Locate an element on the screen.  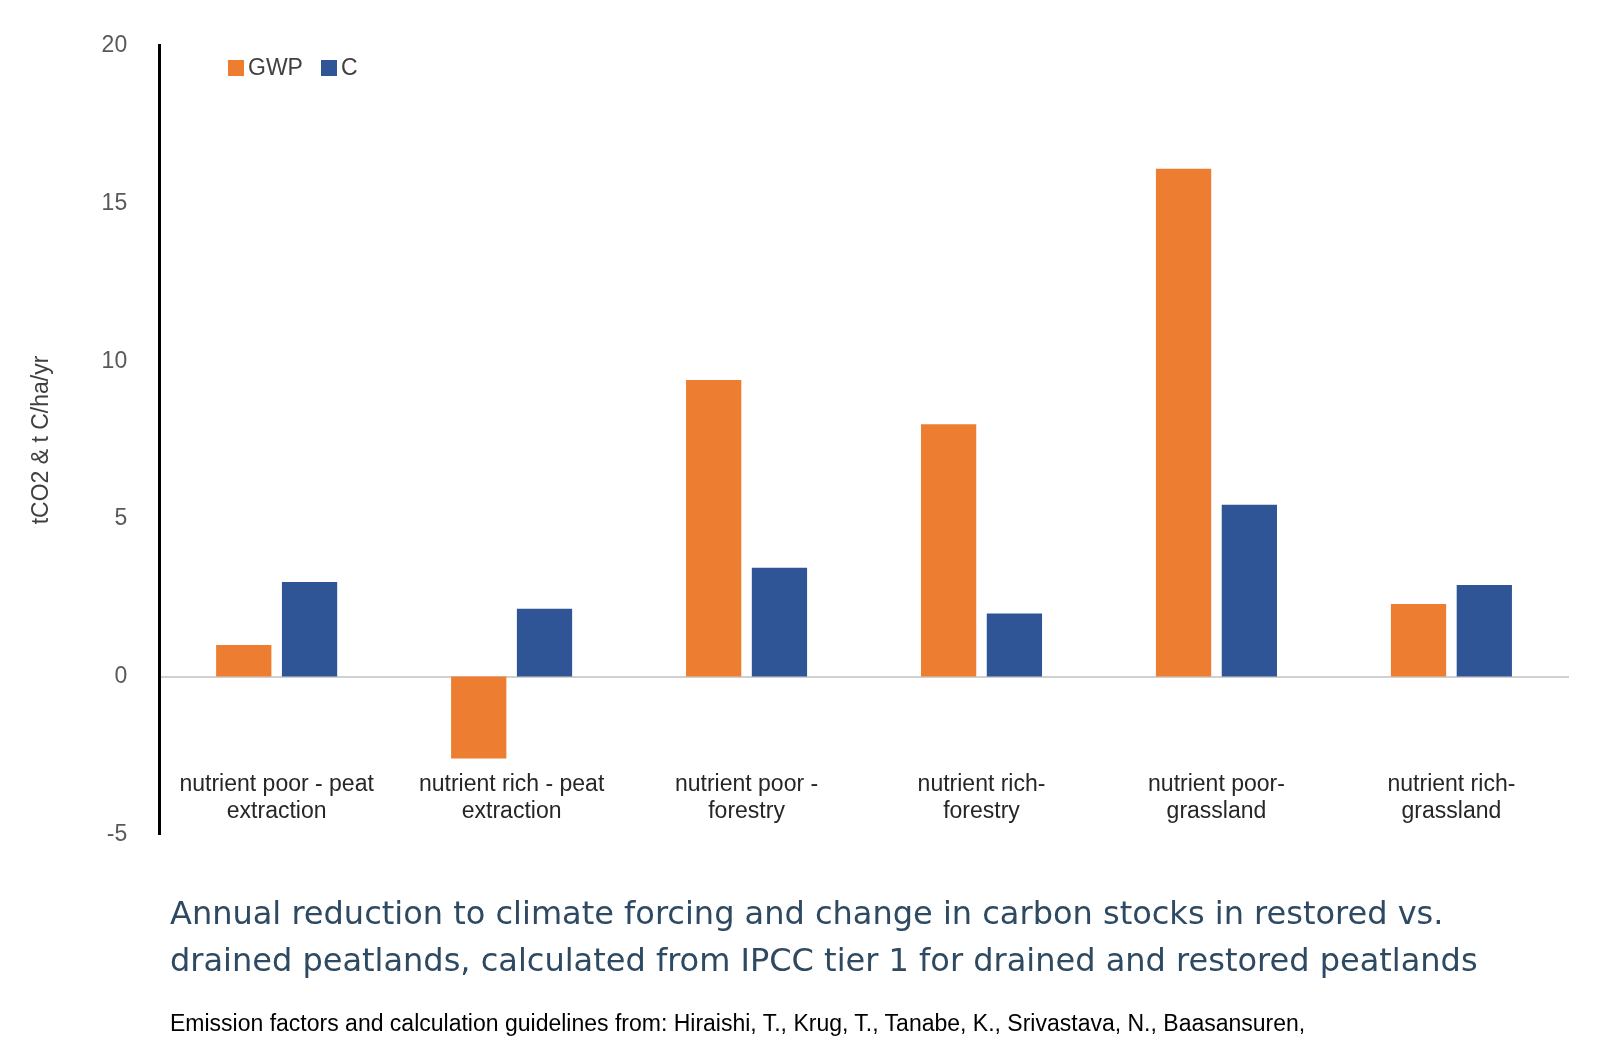
y-tick-label: 5 is located at coordinates (121, 517).